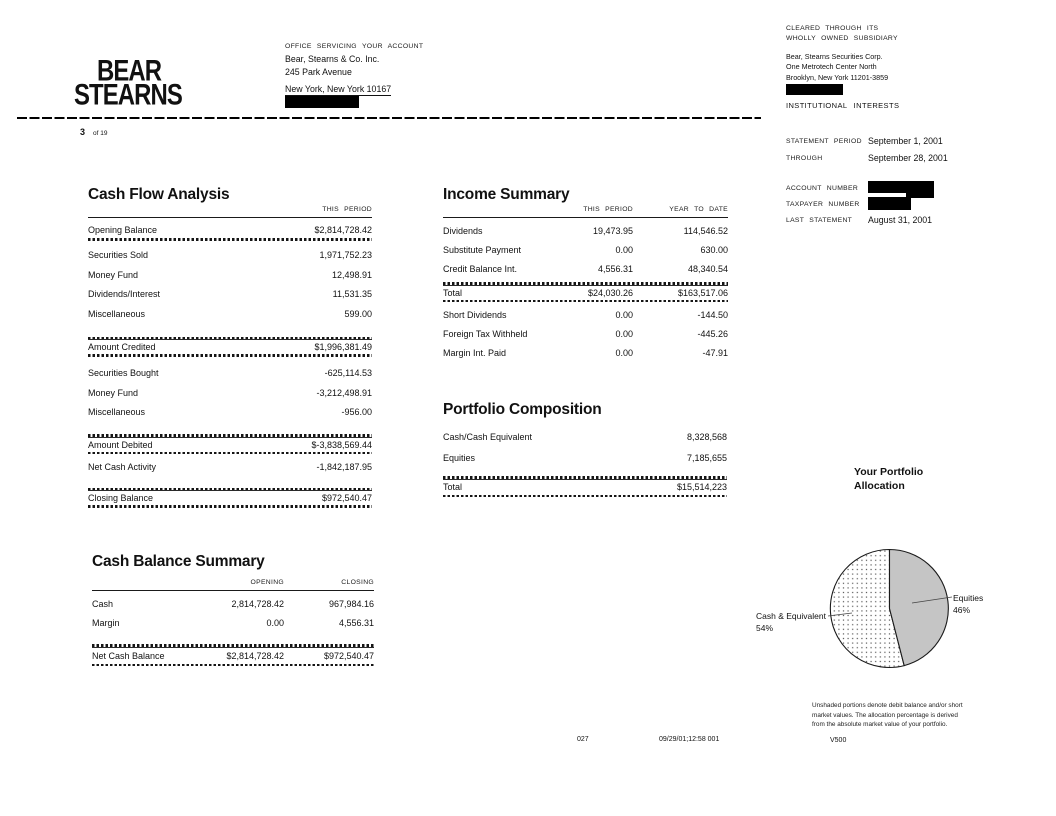  Describe the element at coordinates (267, 582) in the screenshot. I see `col-header-opening: OPENING` at that location.